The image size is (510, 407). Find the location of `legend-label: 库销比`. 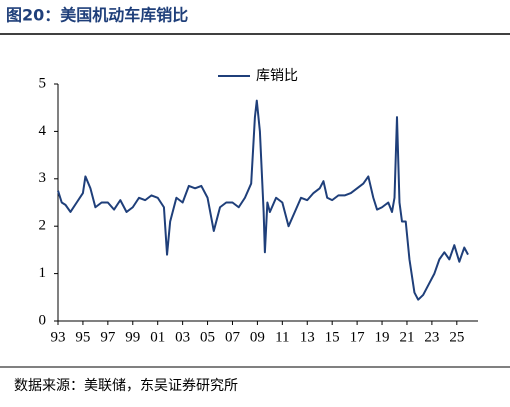

legend-label: 库销比 is located at coordinates (277, 76).